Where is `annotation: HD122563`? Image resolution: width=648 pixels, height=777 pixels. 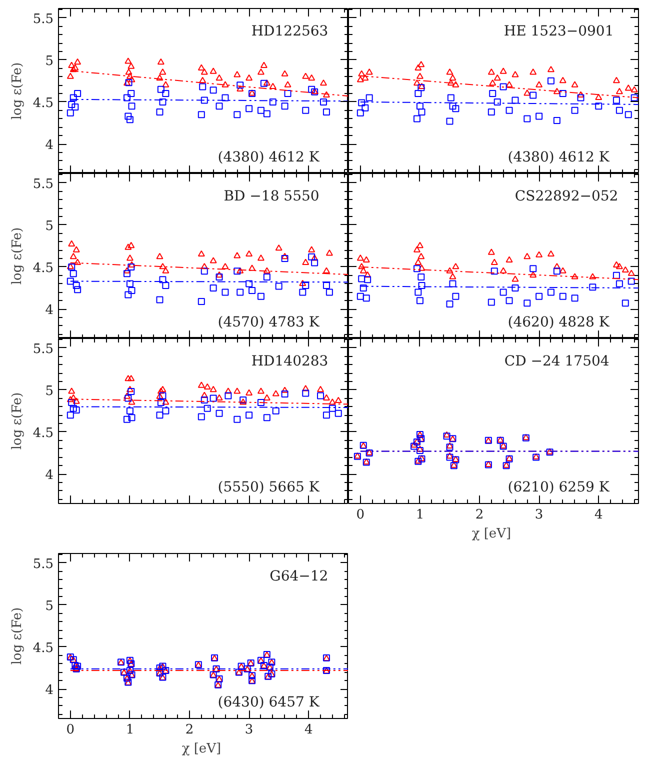
annotation: HD122563 is located at coordinates (289, 31).